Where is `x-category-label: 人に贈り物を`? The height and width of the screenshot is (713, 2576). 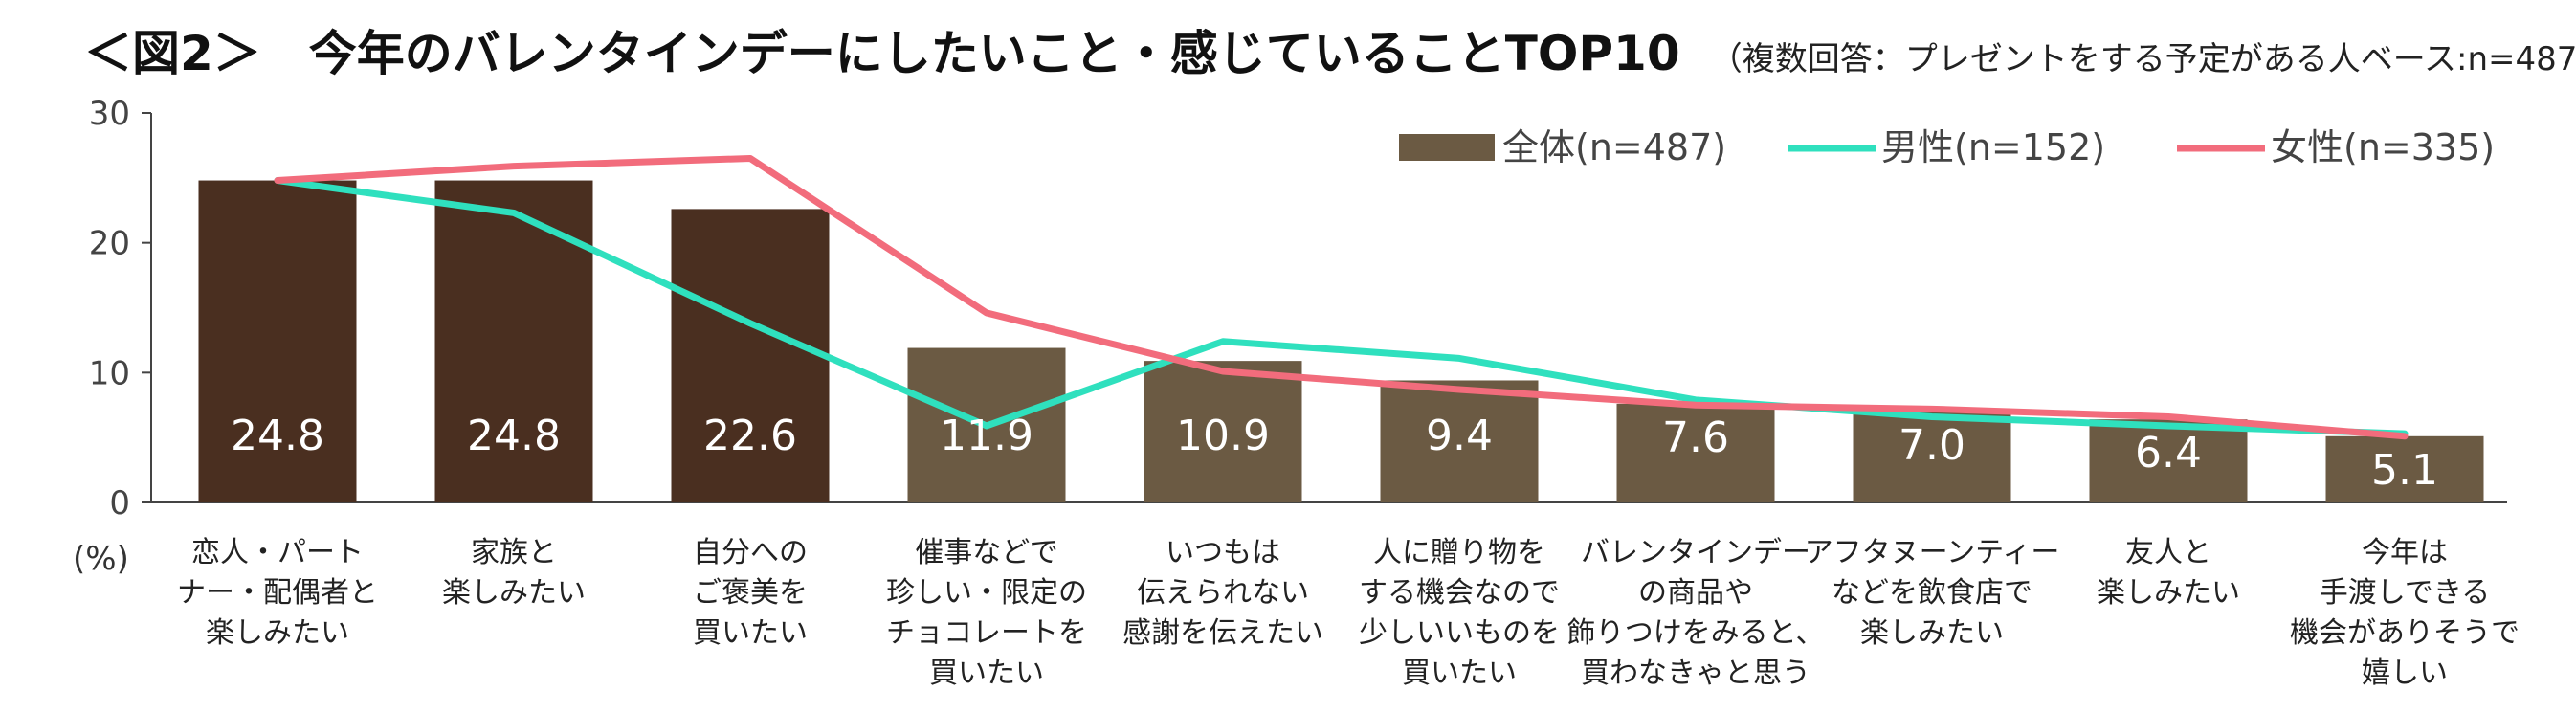
x-category-label: 人に贈り物を is located at coordinates (1459, 552).